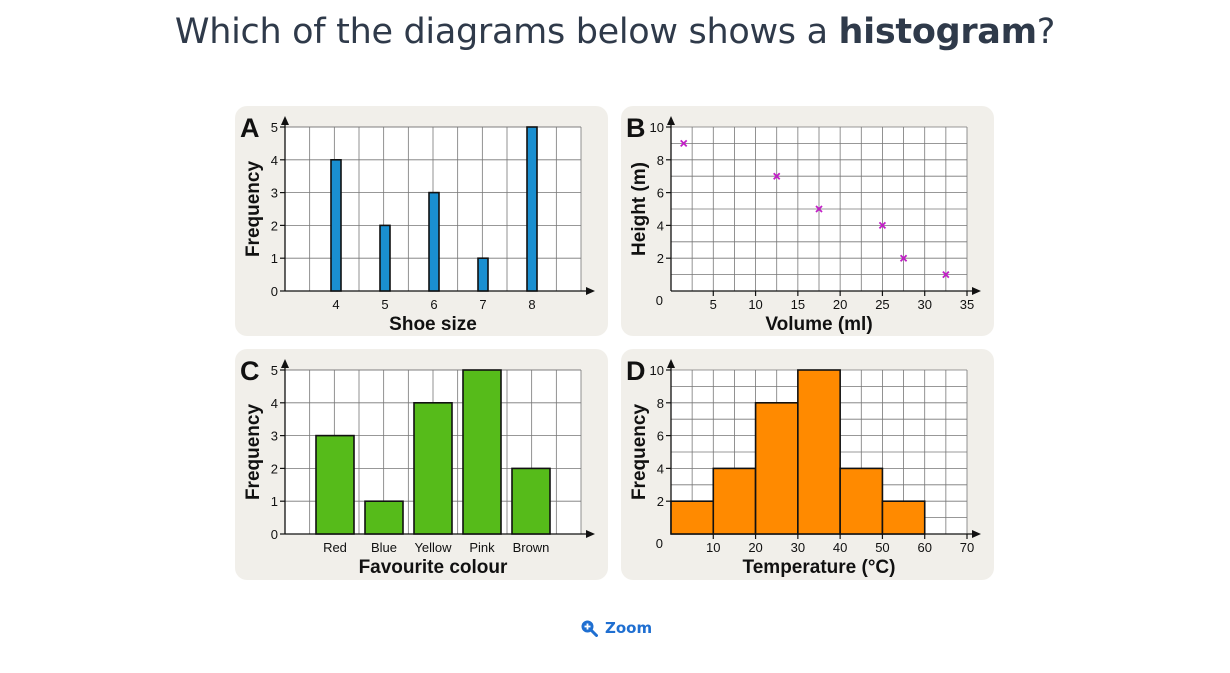  What do you see at coordinates (840, 547) in the screenshot?
I see `x-tick-label: 40` at bounding box center [840, 547].